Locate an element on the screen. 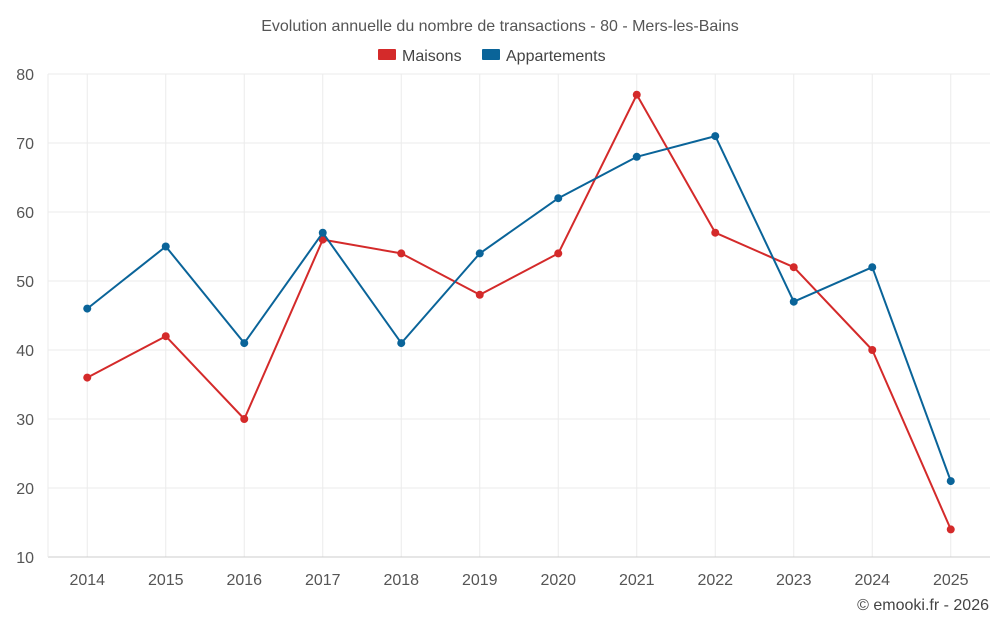 The width and height of the screenshot is (1000, 625). data-point-appartements-2021 is located at coordinates (636, 156).